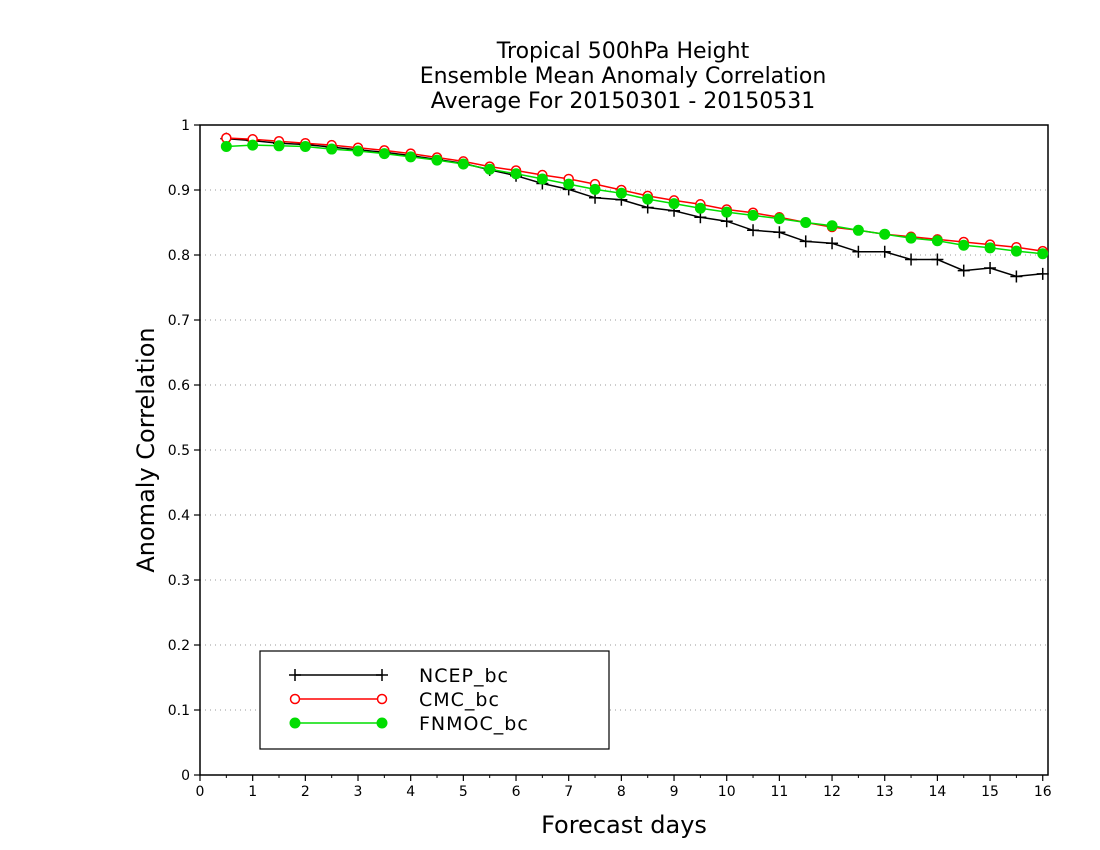 This screenshot has width=1100, height=850. Describe the element at coordinates (185, 776) in the screenshot. I see `y-tick-label: 0` at that location.